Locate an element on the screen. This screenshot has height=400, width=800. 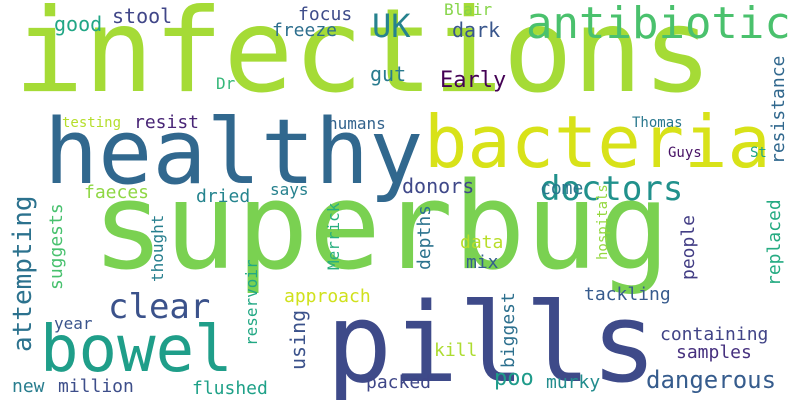
word: million is located at coordinates (96, 386).